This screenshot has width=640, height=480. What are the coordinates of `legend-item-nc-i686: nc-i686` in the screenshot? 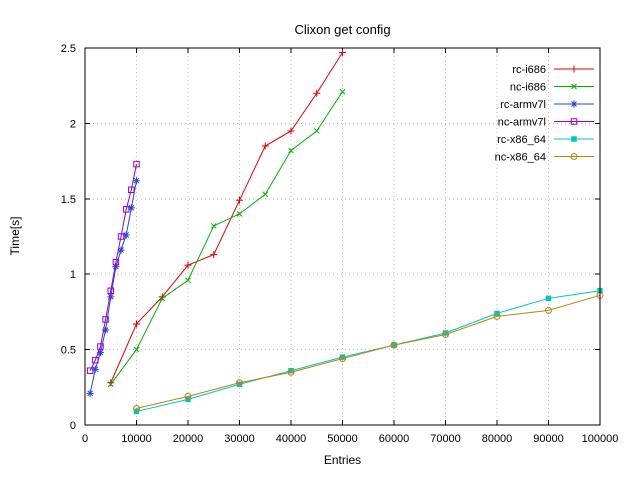 It's located at (552, 88).